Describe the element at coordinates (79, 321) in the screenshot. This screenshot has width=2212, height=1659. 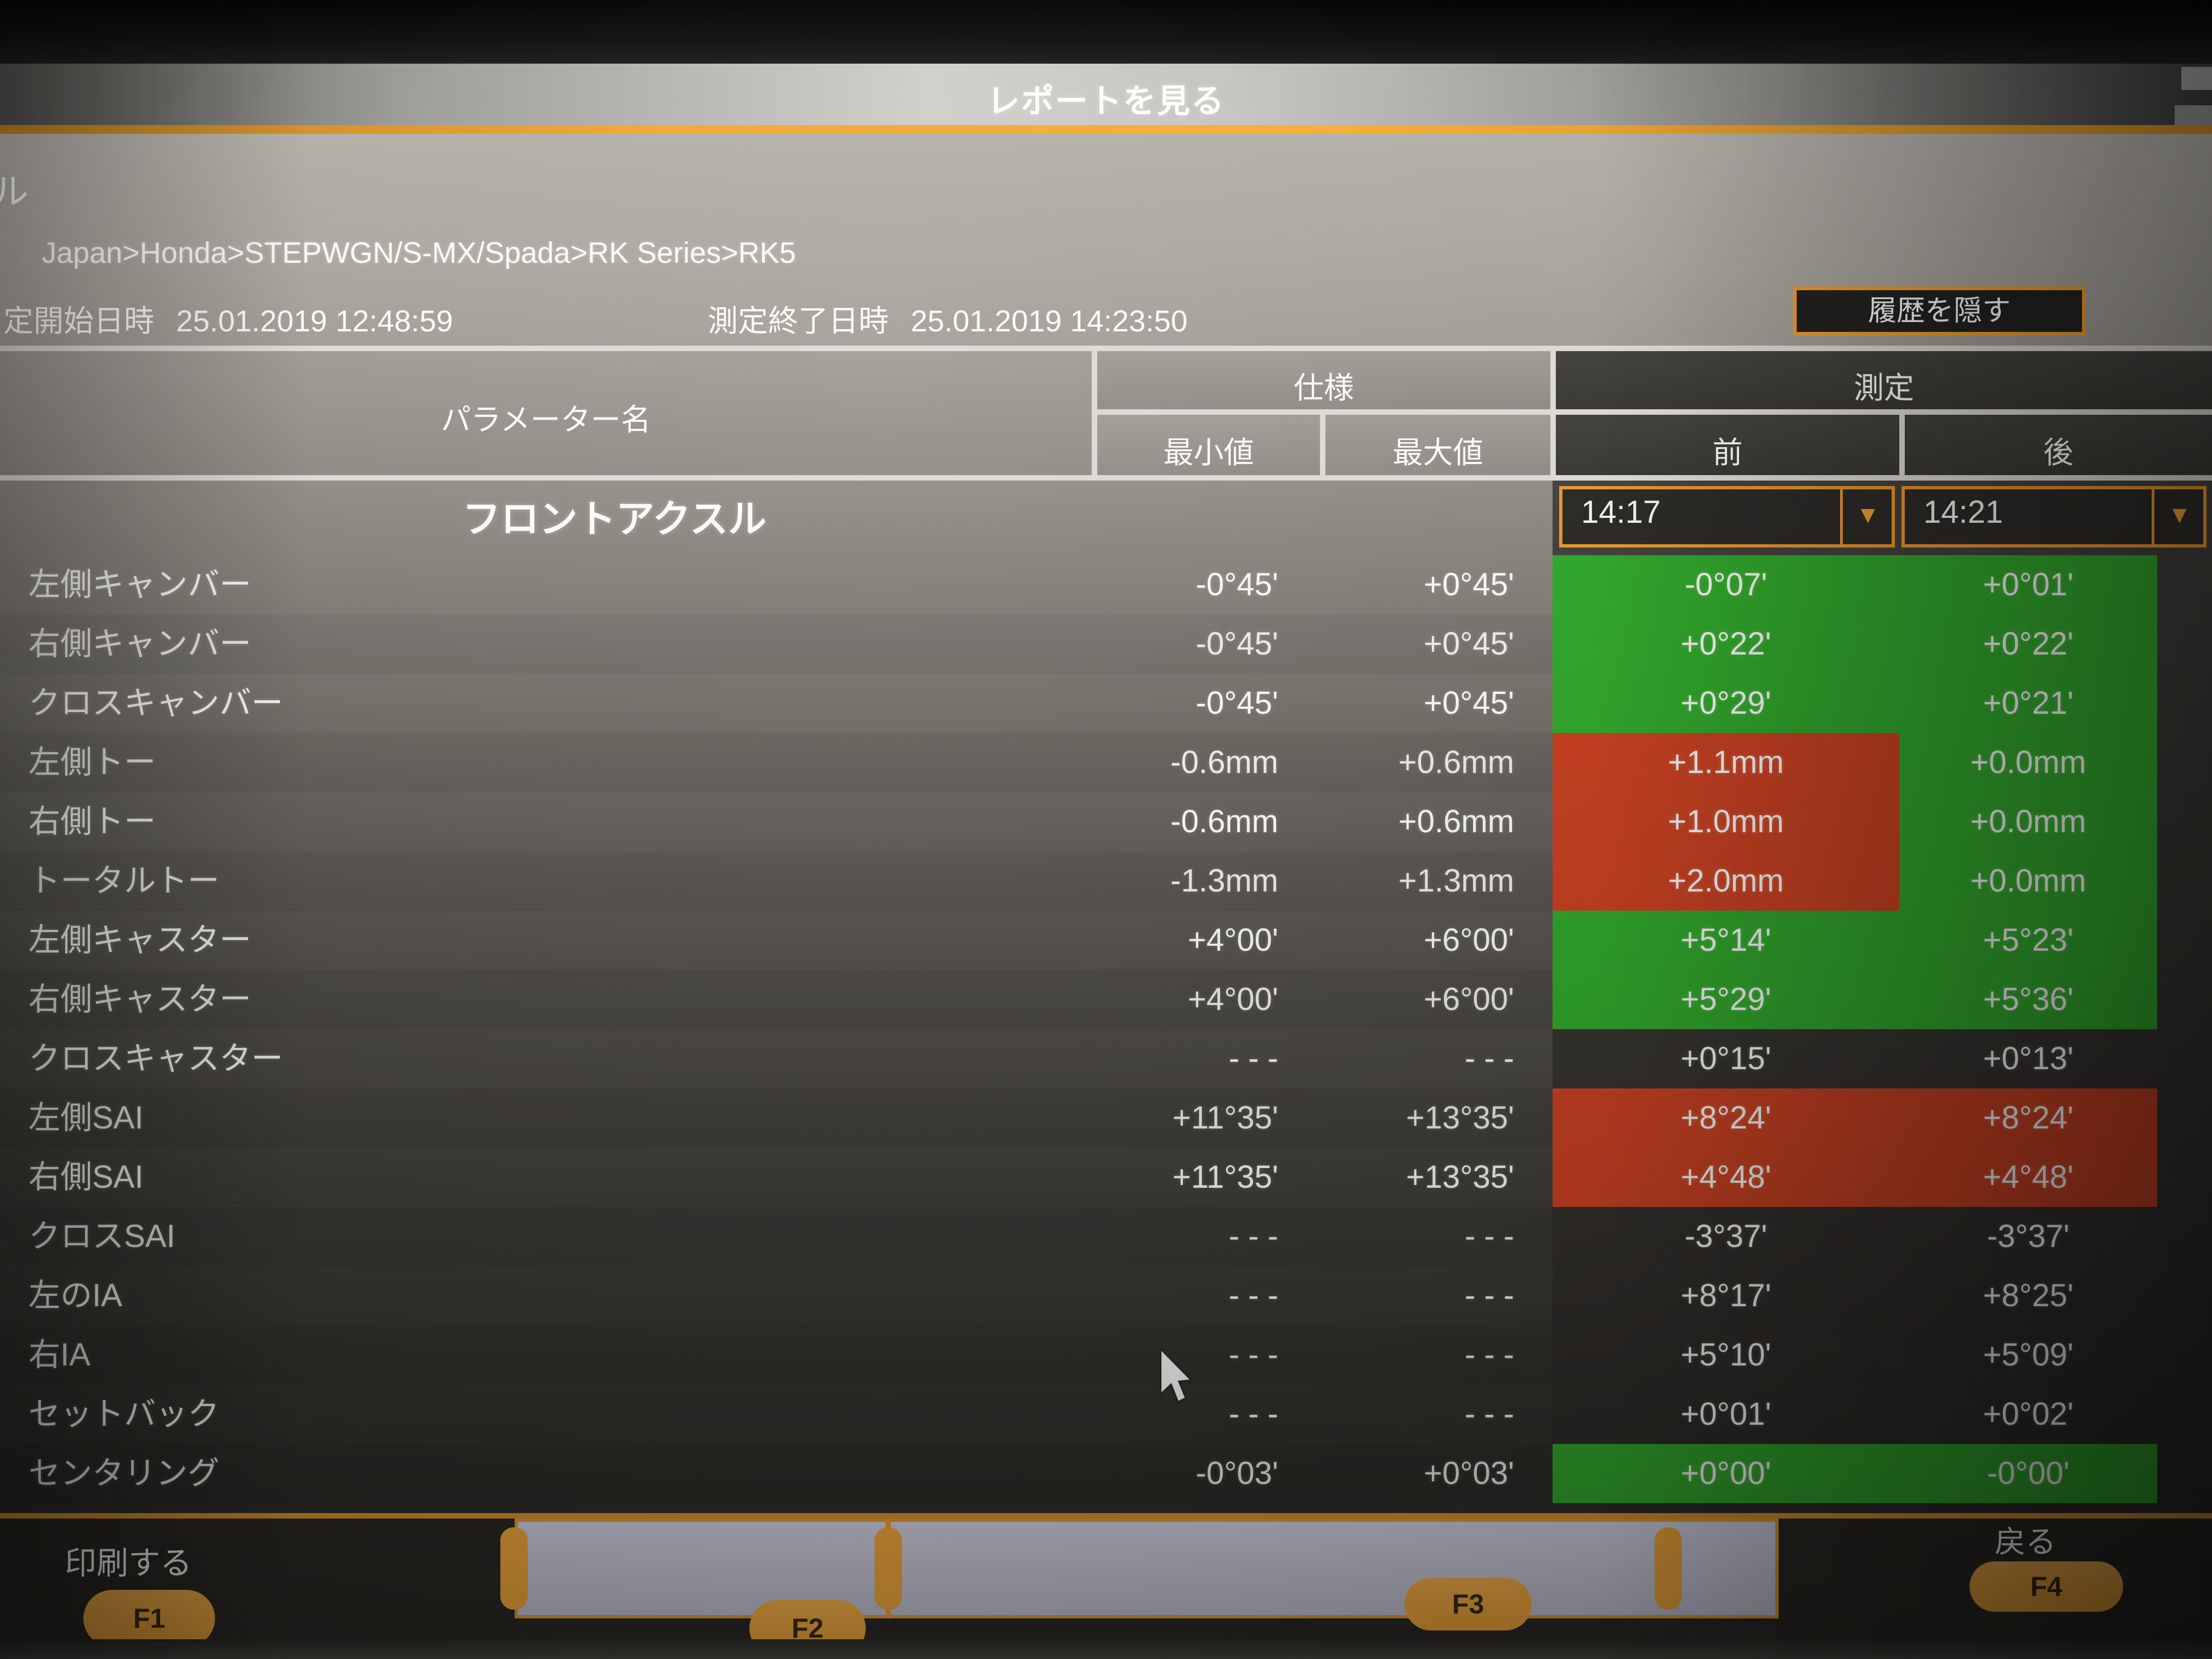
I see `measure-start-label: 定開始日時` at that location.